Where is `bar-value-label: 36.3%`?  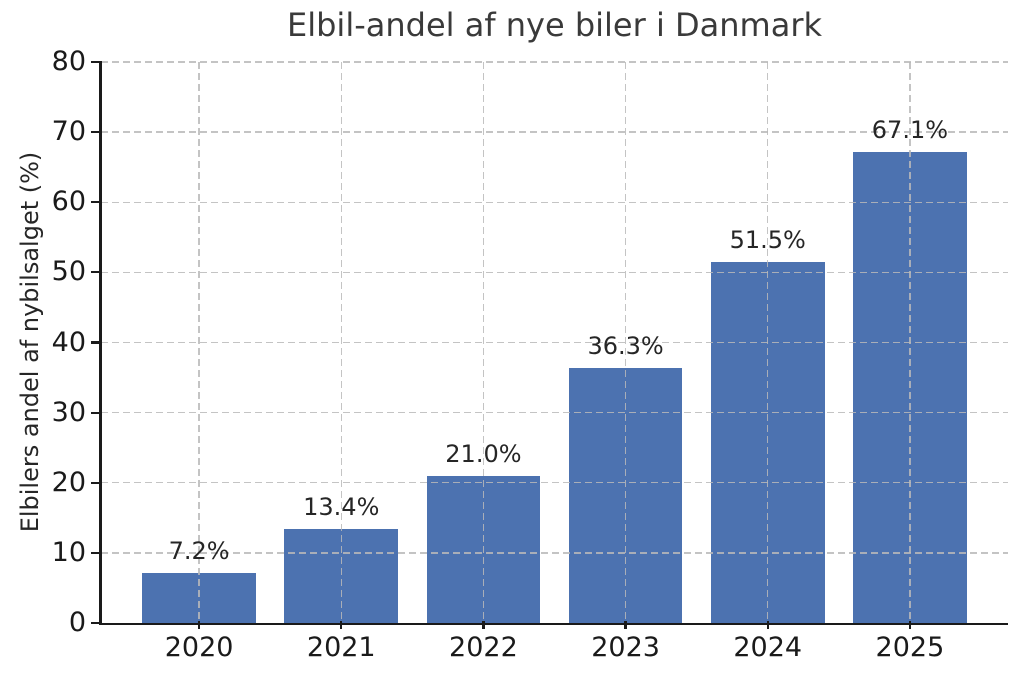
bar-value-label: 36.3% is located at coordinates (625, 346).